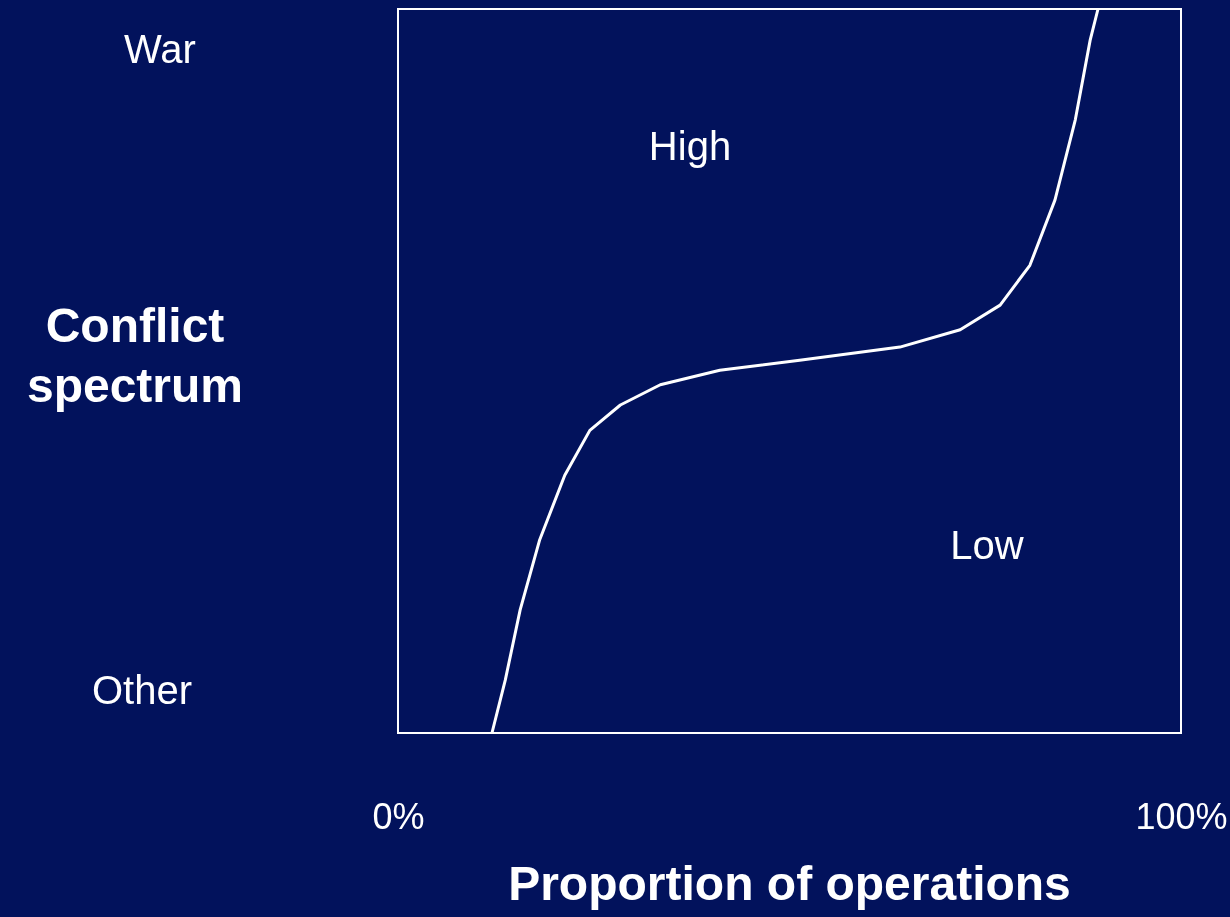 The image size is (1230, 917). I want to click on x-tick-label: 100%, so click(1181, 816).